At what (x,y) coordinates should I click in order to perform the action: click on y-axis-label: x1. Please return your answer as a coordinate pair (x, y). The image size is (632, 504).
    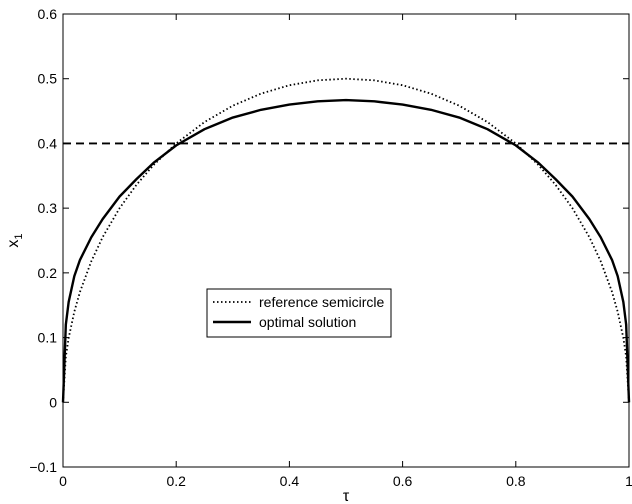
    Looking at the image, I should click on (15, 240).